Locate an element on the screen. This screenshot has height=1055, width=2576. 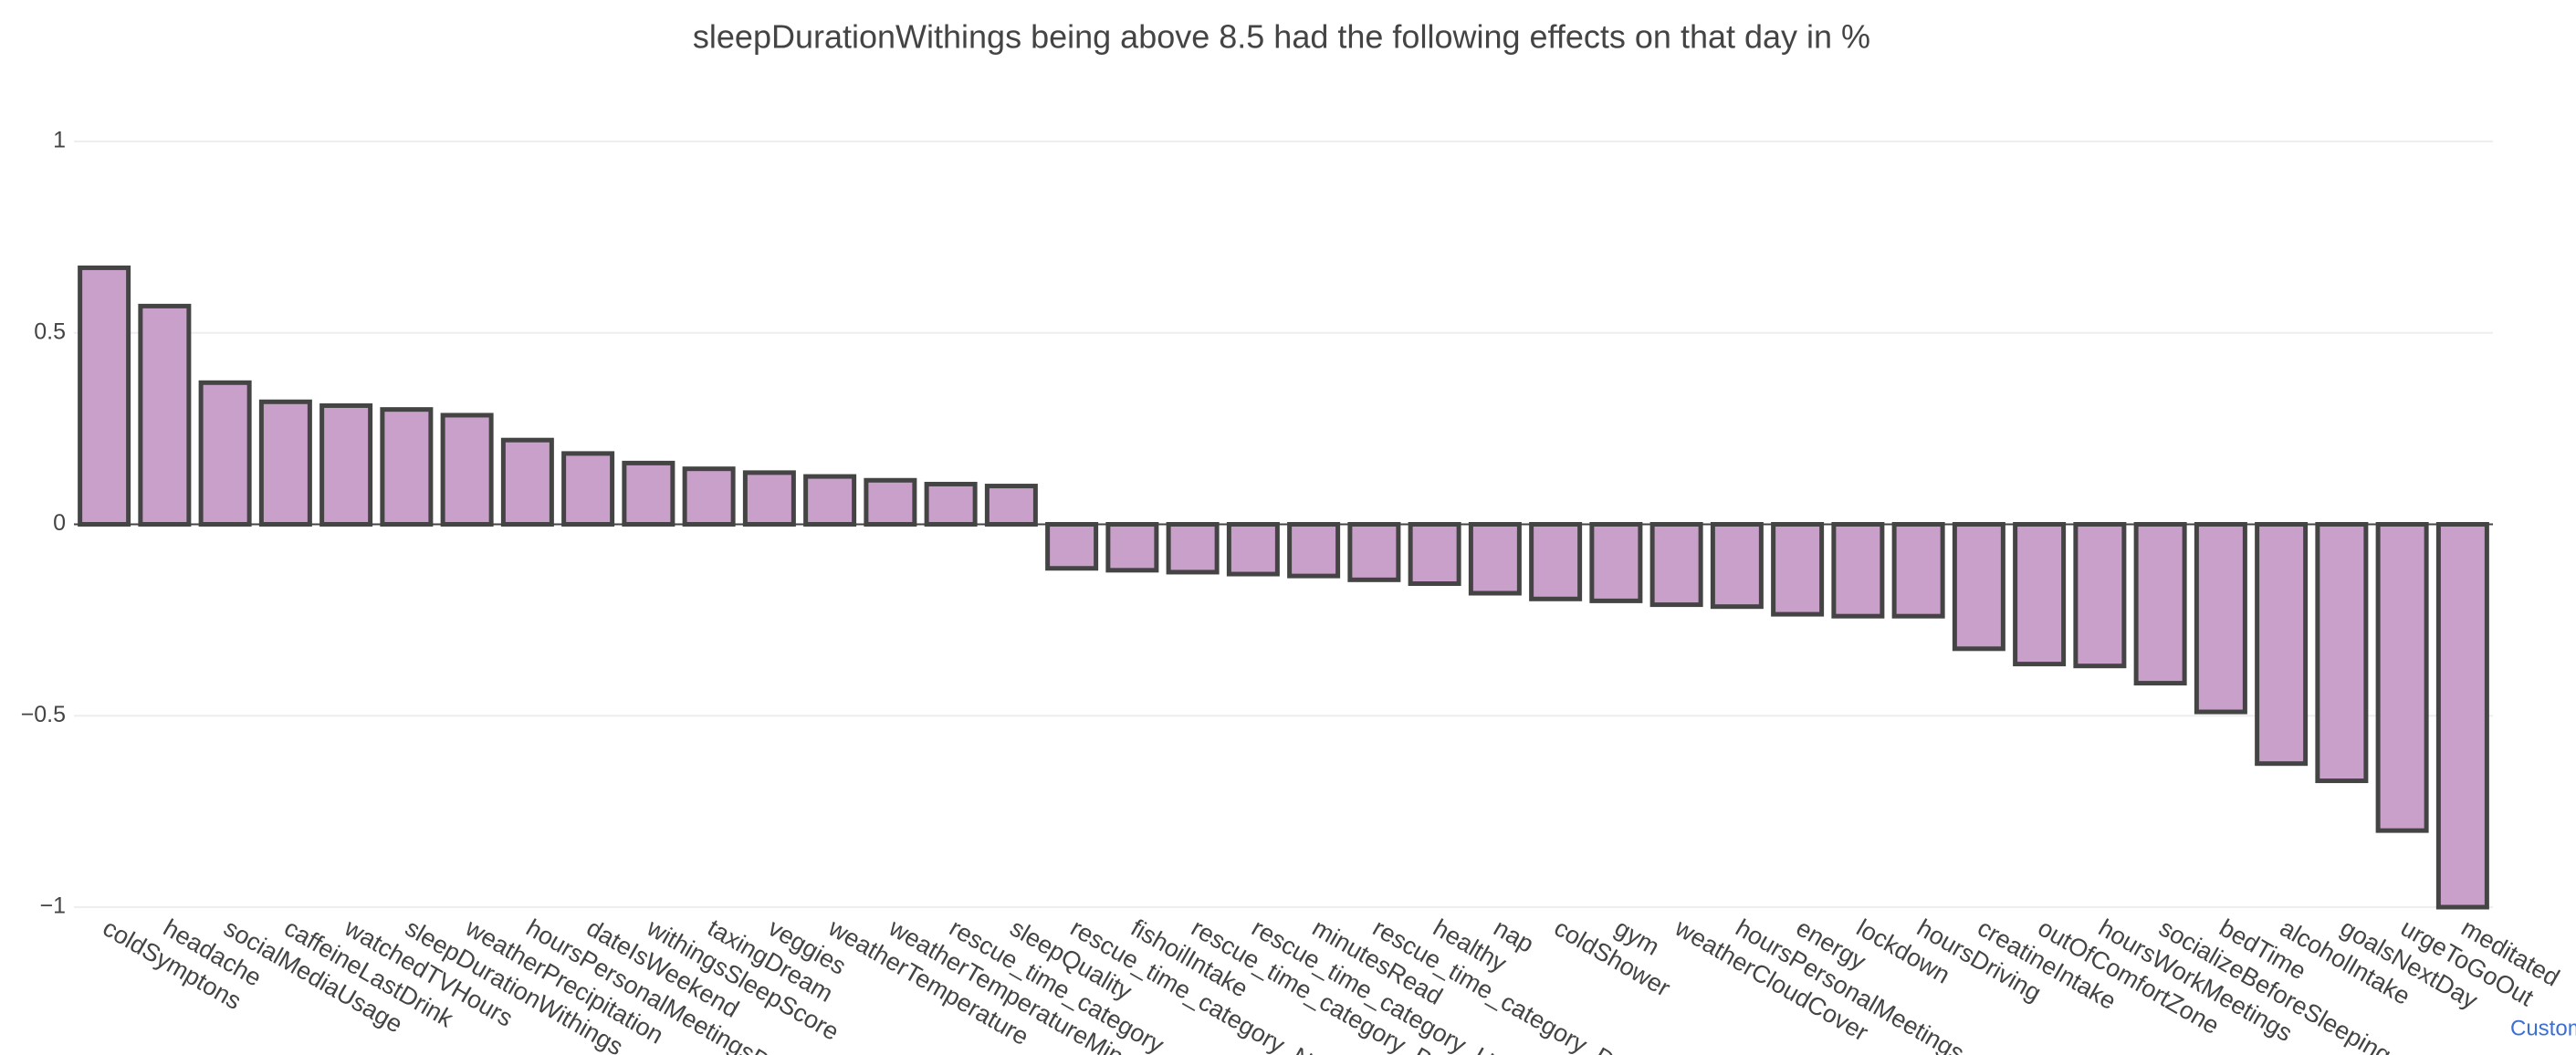
y-tick-label: −0.5 is located at coordinates (43, 715).